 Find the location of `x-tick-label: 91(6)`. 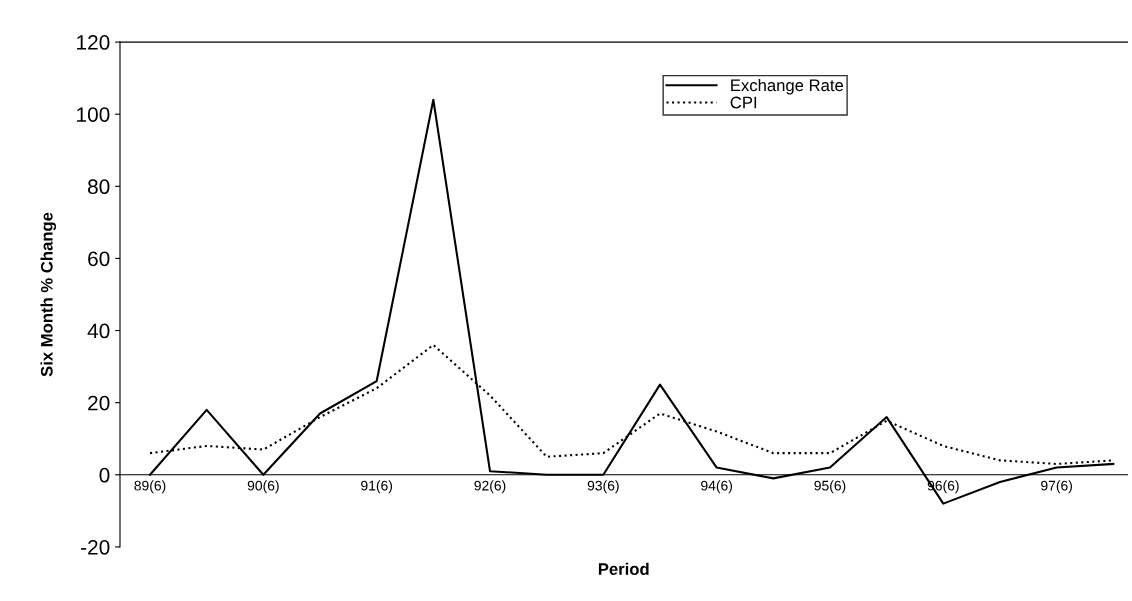

x-tick-label: 91(6) is located at coordinates (377, 487).